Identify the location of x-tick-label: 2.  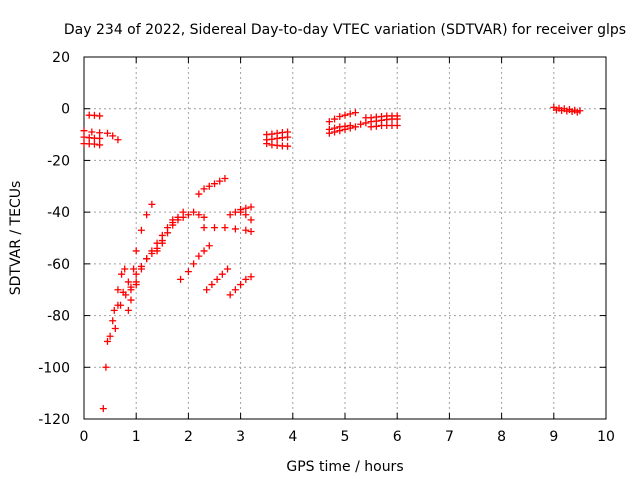
(188, 437).